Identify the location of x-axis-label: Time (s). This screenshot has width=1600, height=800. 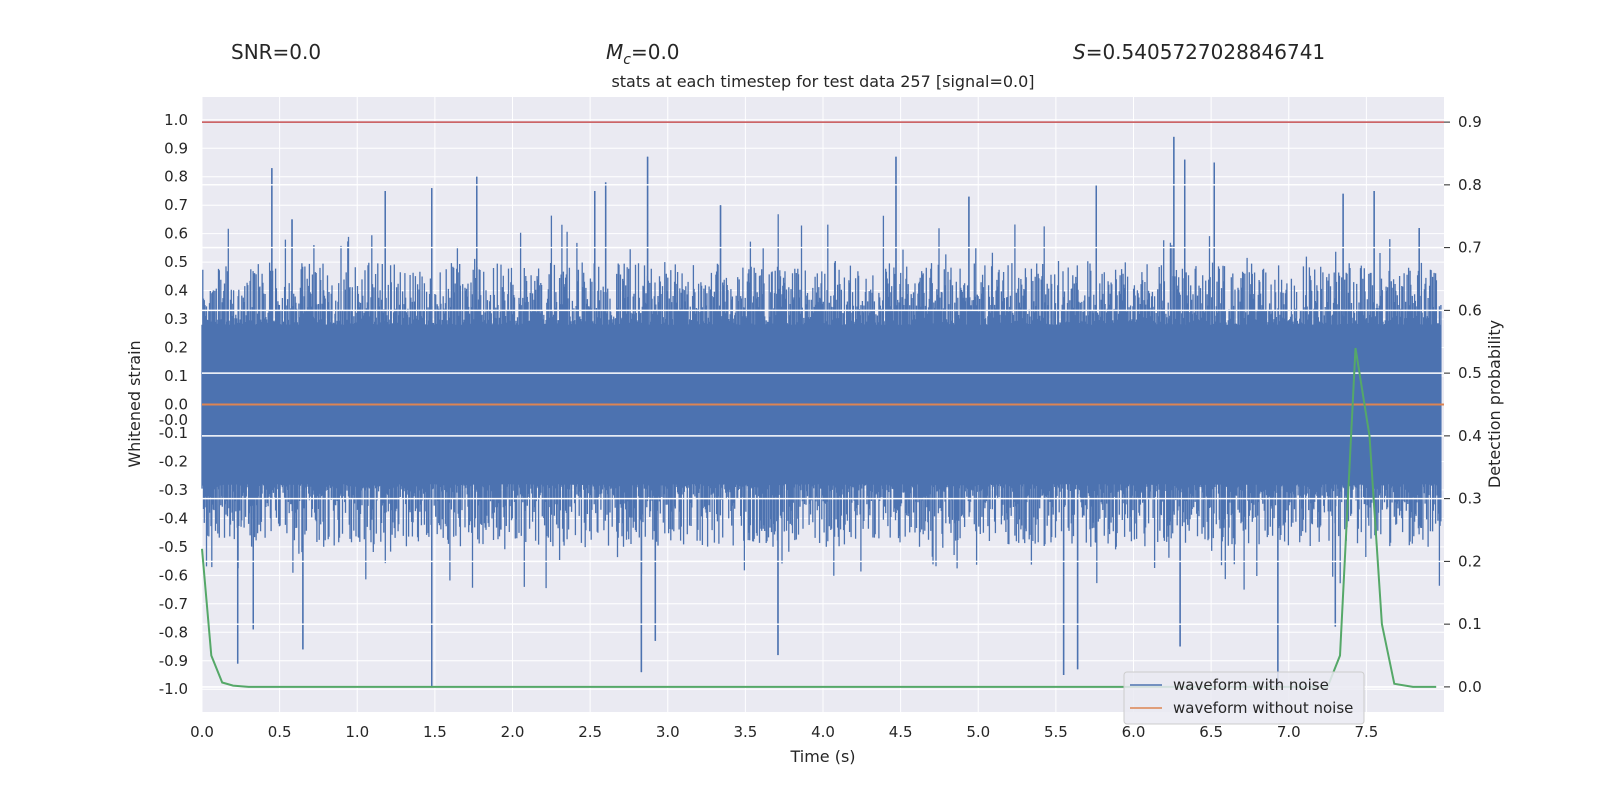
(822, 756).